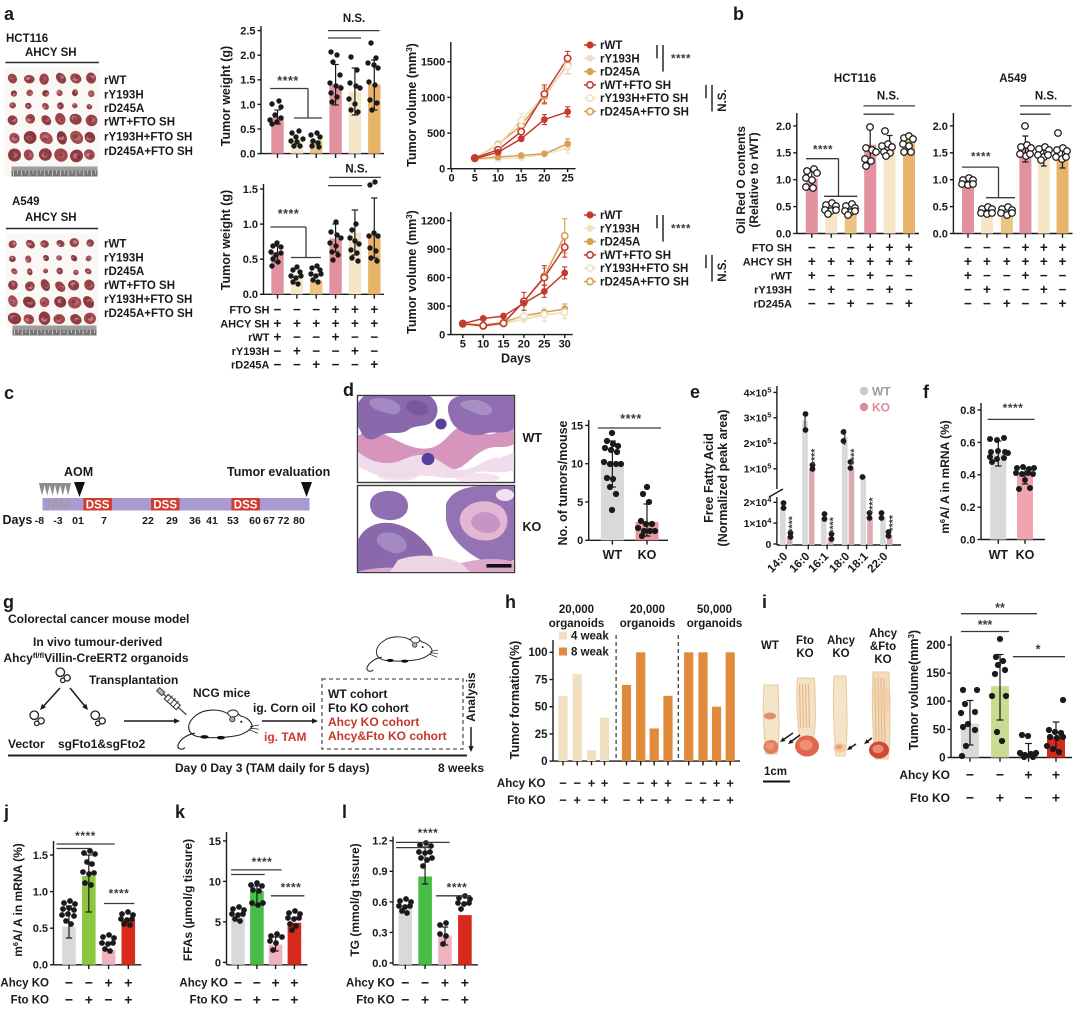 Image resolution: width=1080 pixels, height=1011 pixels. Describe the element at coordinates (515, 700) in the screenshot. I see `svg-text: Tumor formation(%)` at that location.